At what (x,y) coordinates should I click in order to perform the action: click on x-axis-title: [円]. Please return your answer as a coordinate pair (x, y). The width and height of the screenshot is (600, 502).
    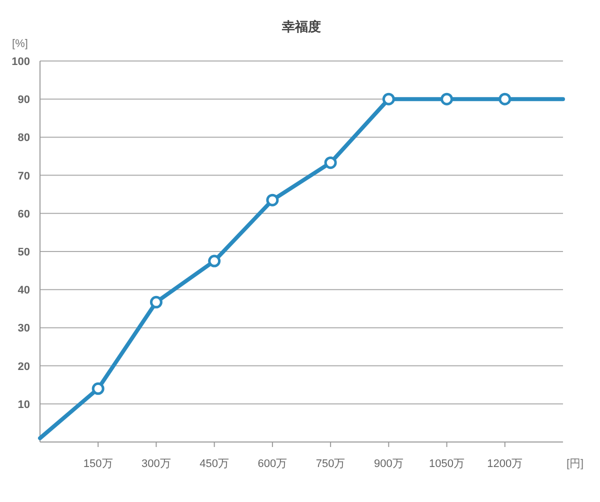
    Looking at the image, I should click on (575, 464).